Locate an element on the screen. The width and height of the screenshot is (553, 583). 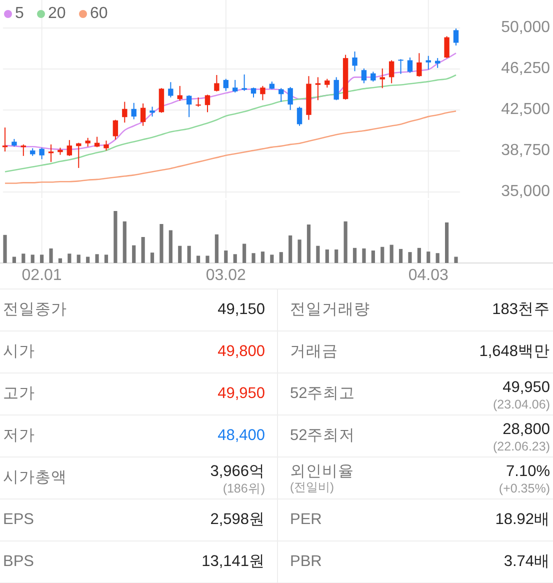
text: 1,648백만 is located at coordinates (514, 351).